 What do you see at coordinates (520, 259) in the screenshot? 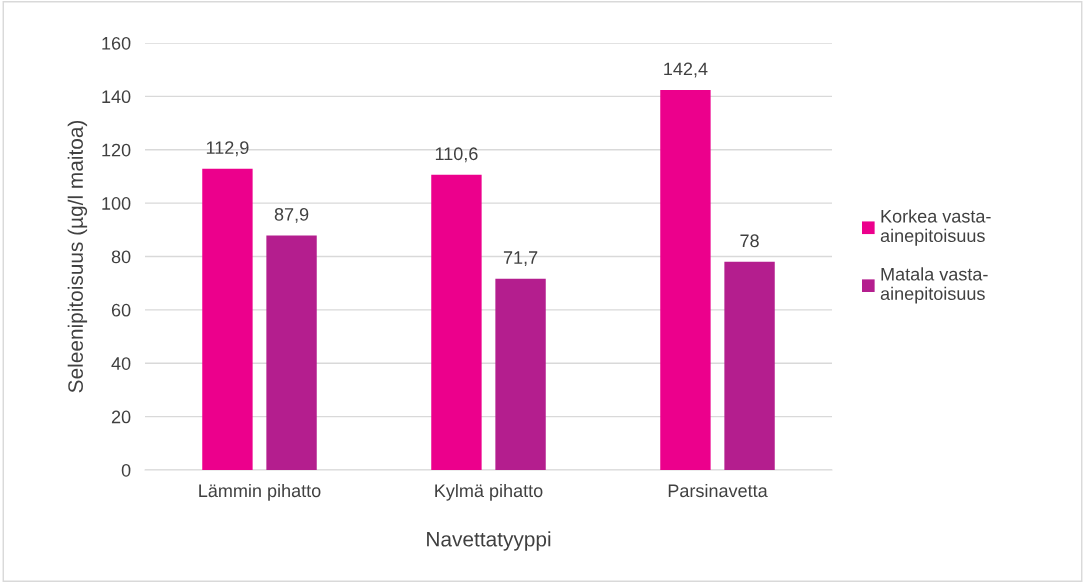
I see `data-label: 71,7` at bounding box center [520, 259].